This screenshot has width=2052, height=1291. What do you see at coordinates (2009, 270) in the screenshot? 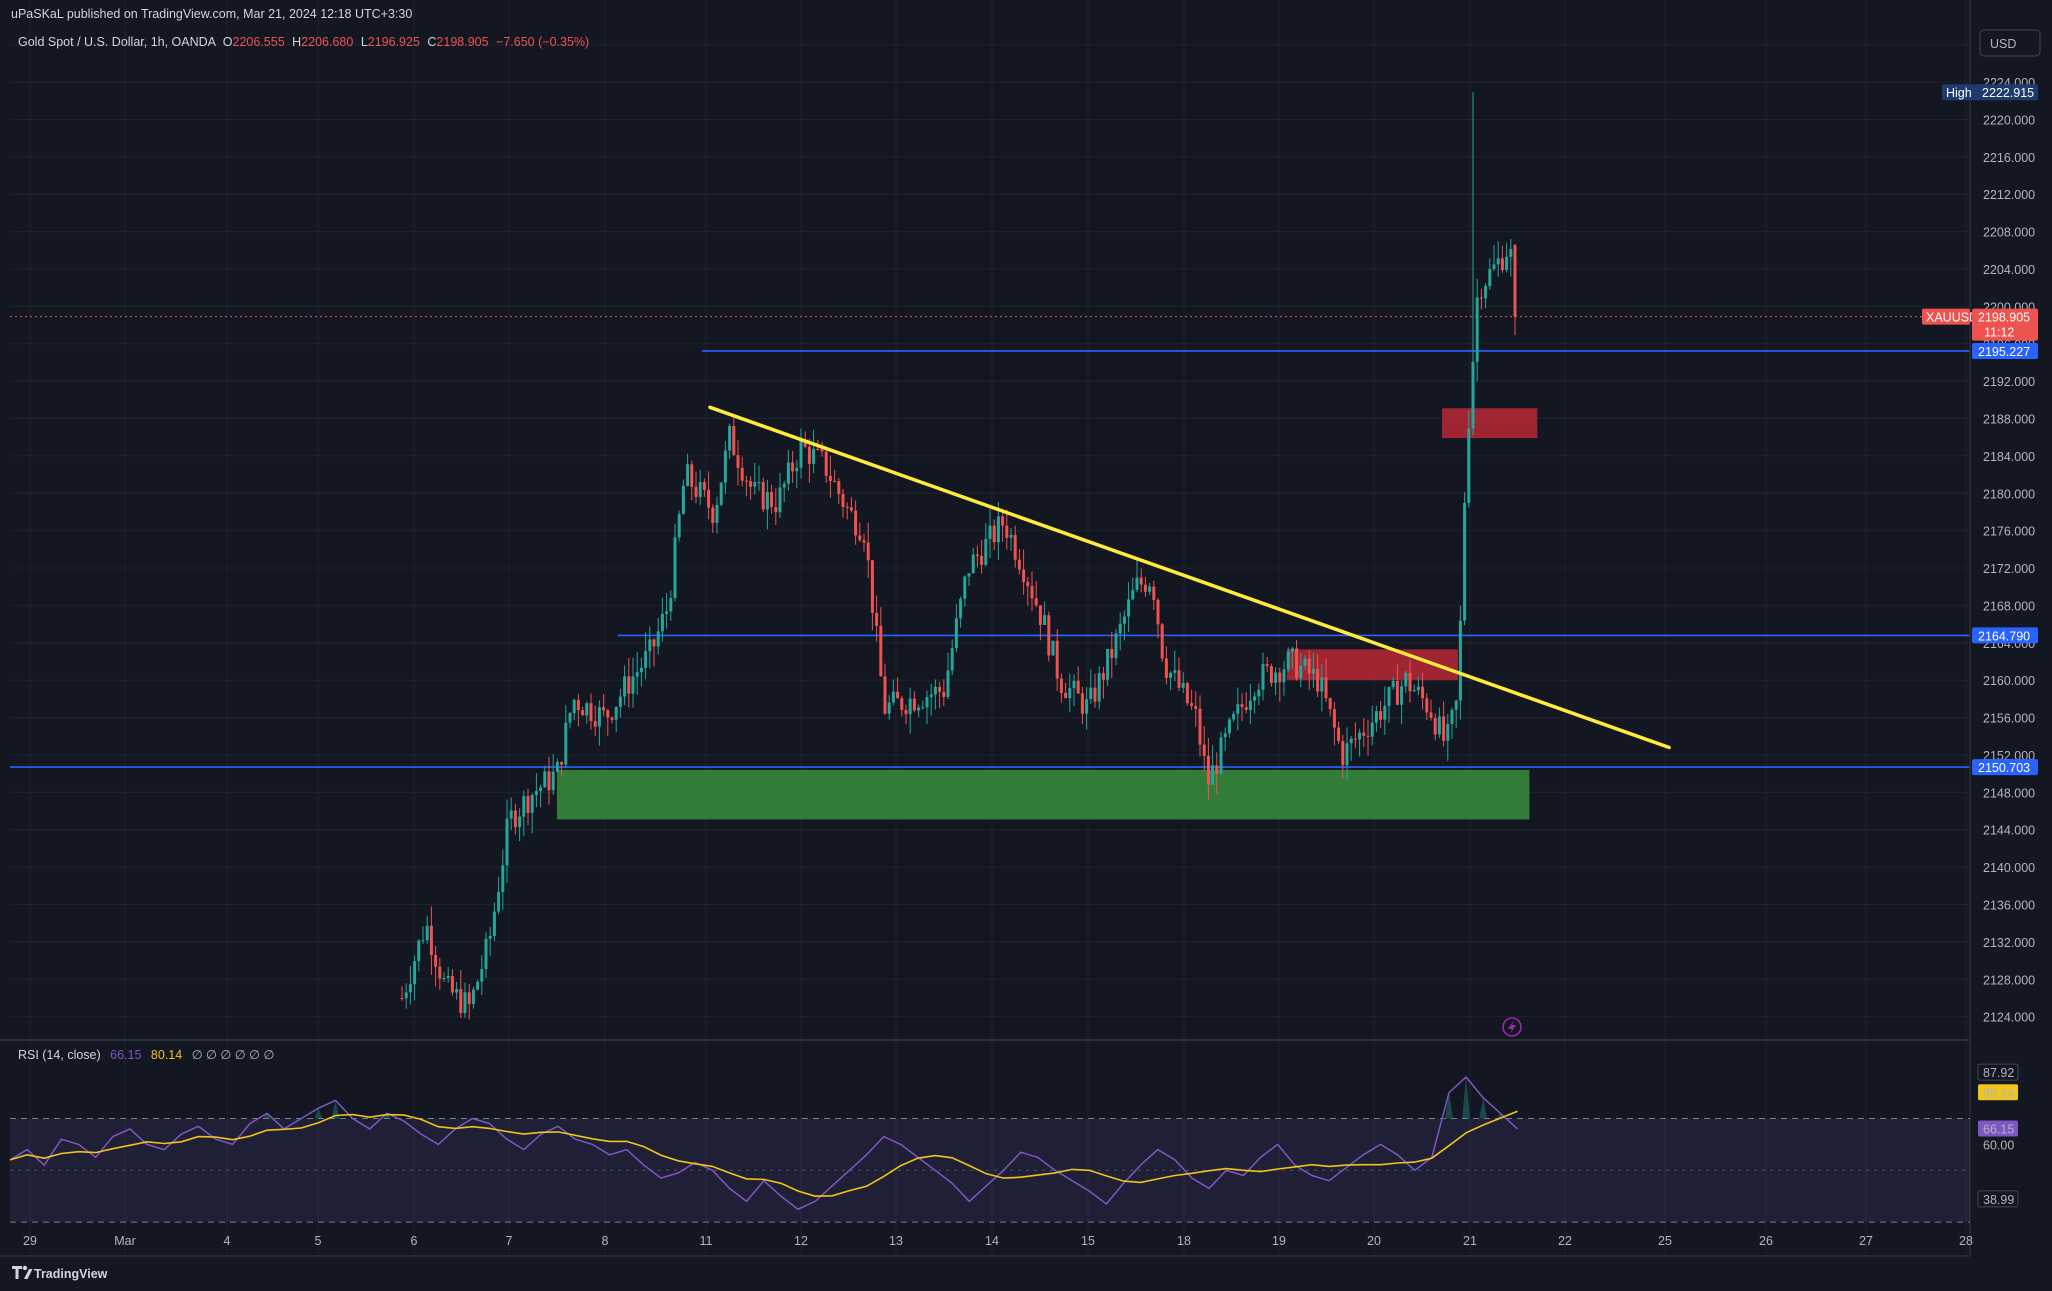
I see `price-tick-label: 2204.000` at bounding box center [2009, 270].